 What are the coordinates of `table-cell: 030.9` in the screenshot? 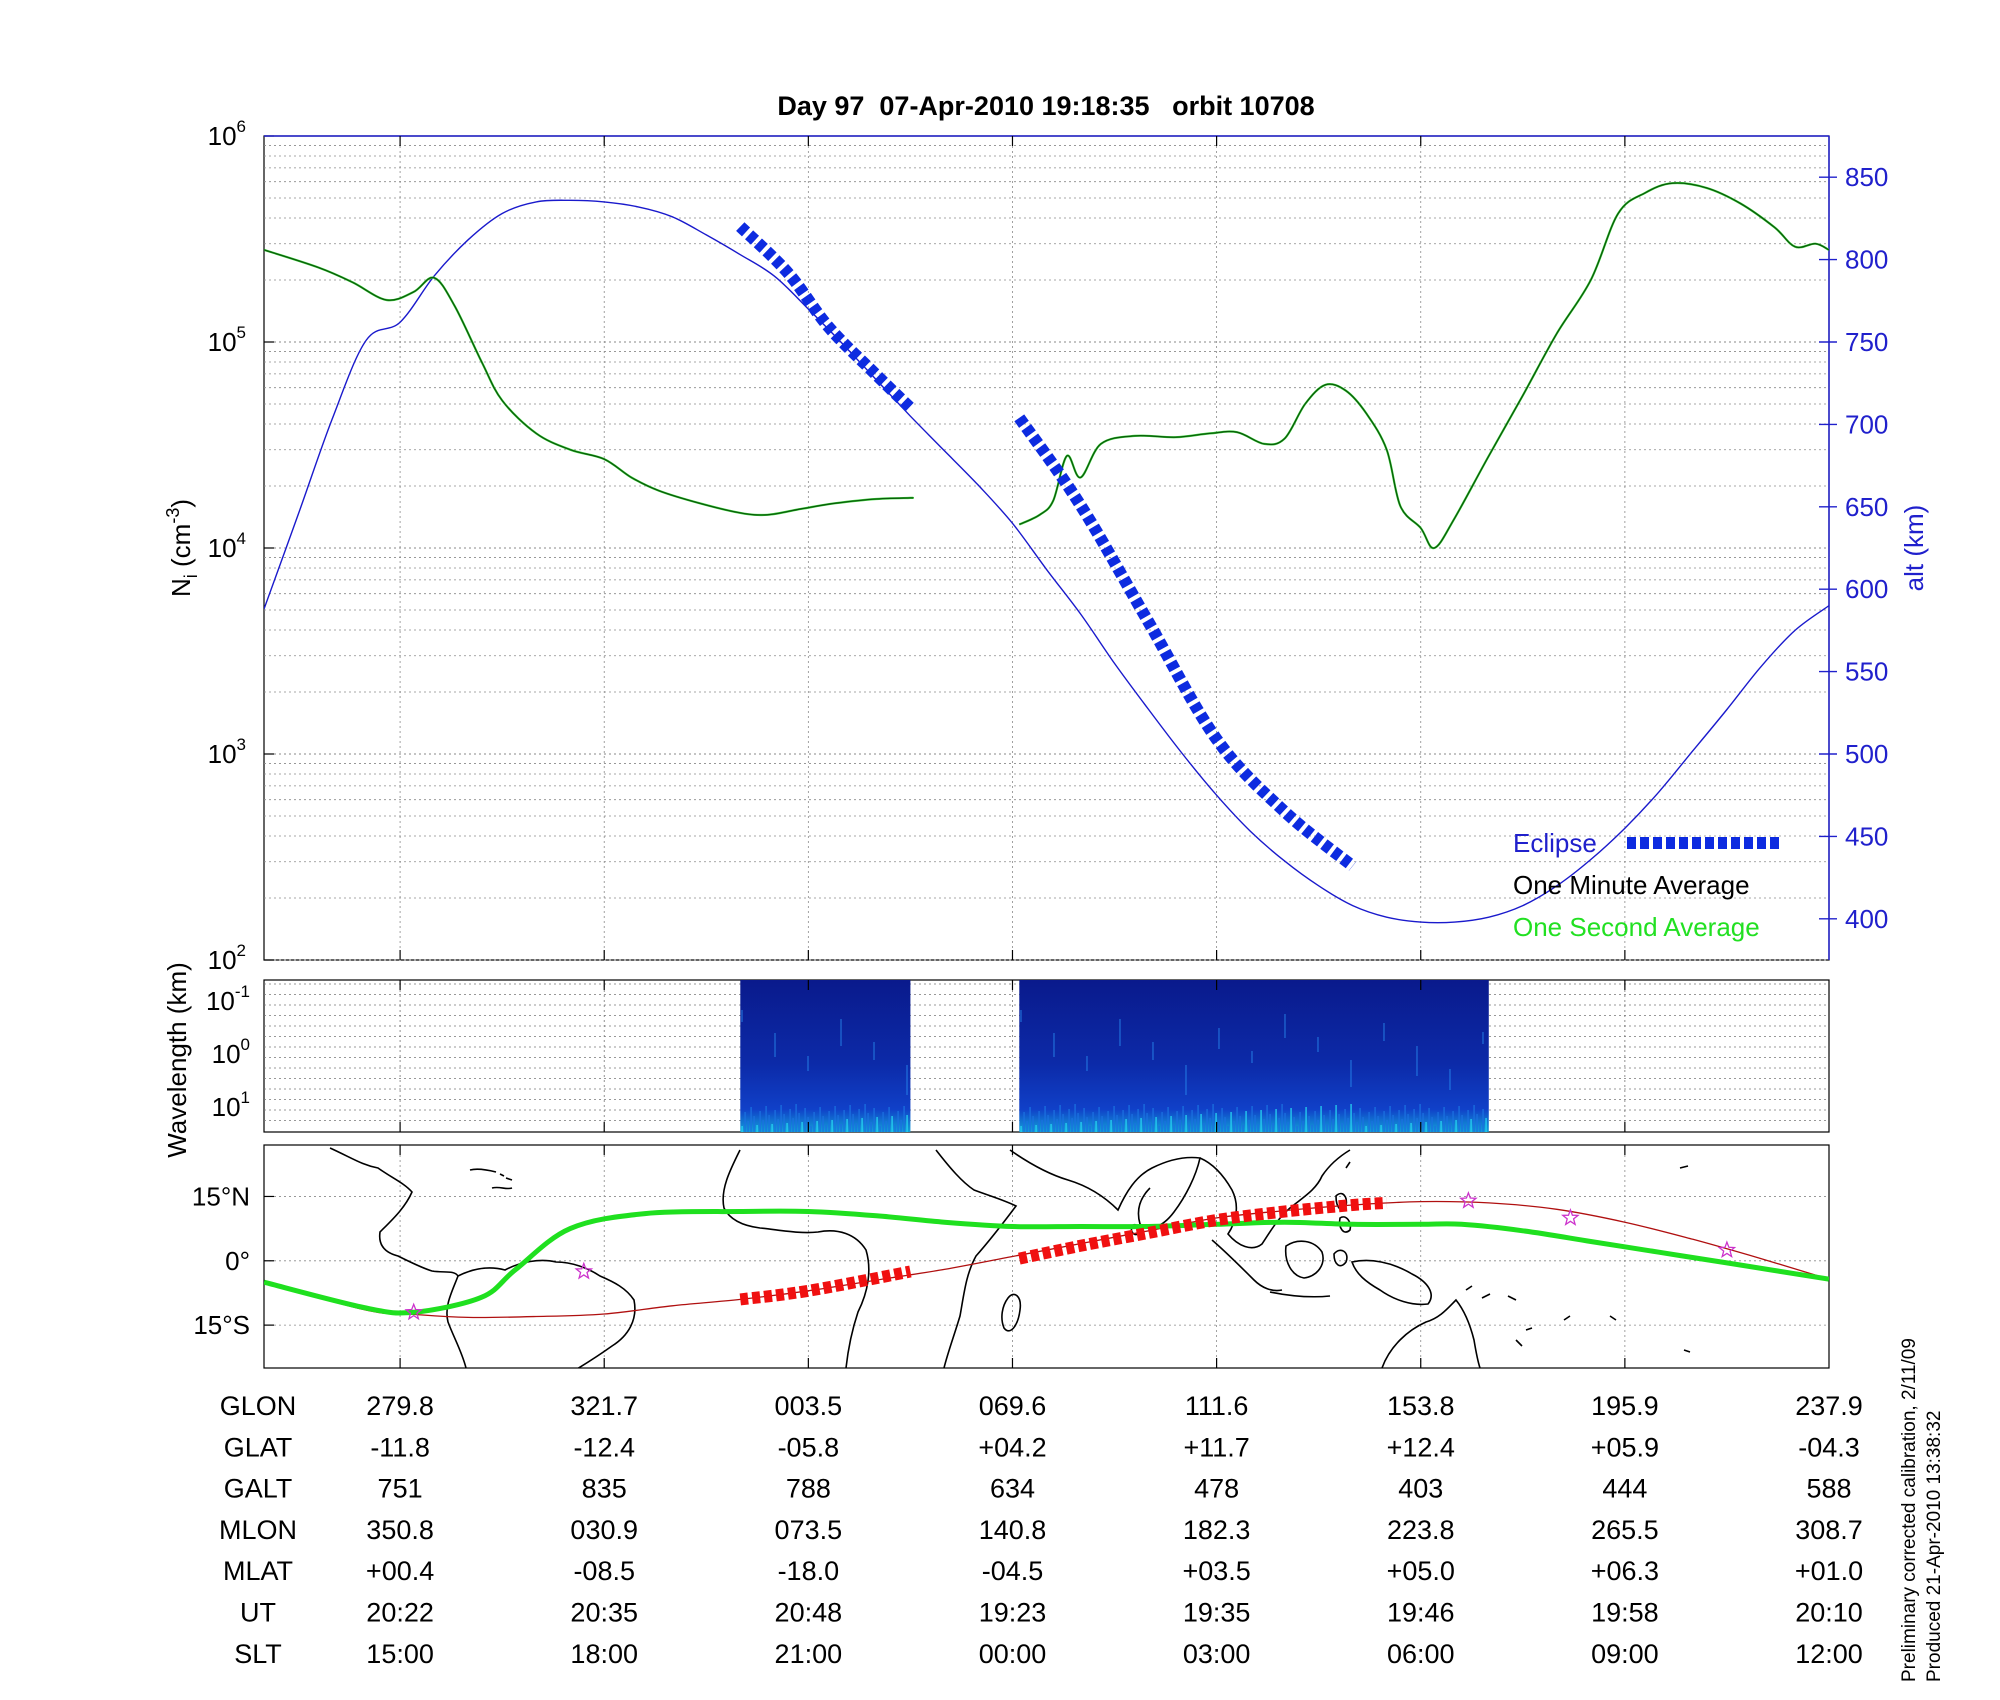 It's located at (604, 1530).